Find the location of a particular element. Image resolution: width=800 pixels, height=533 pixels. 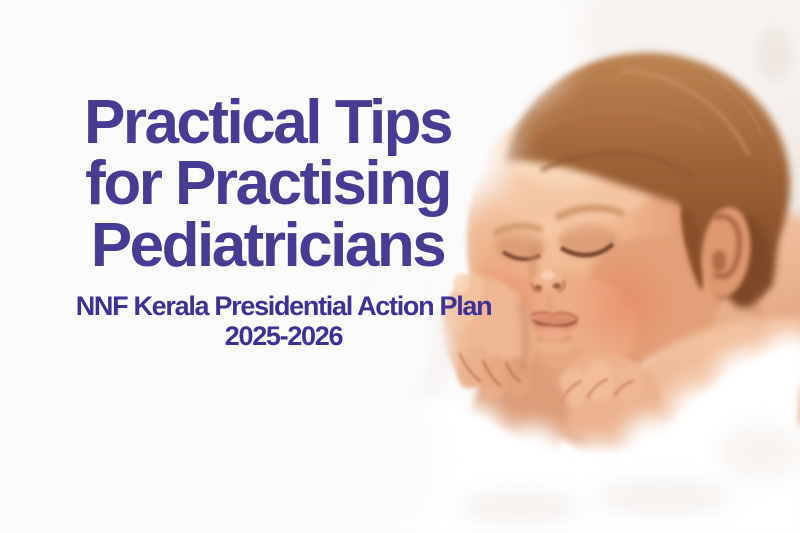

baby-closed-eyes is located at coordinates (558, 247).